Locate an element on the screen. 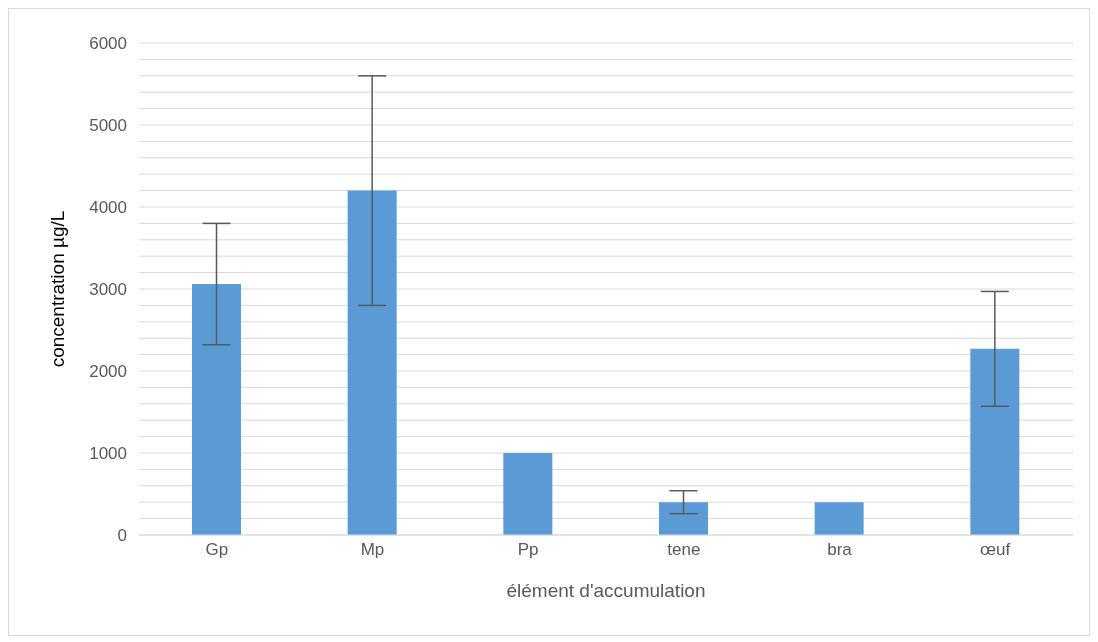 This screenshot has width=1098, height=642. y-tick-label: 2000 is located at coordinates (108, 371).